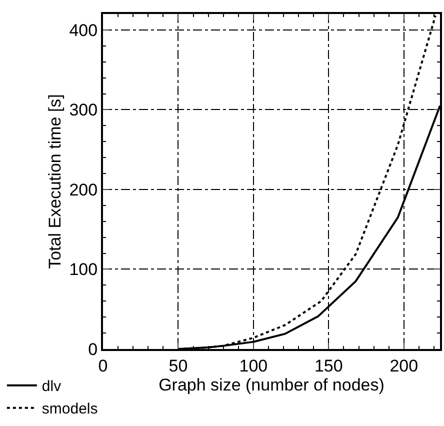 This screenshot has height=426, width=444. I want to click on y-tick-label: 100, so click(83, 270).